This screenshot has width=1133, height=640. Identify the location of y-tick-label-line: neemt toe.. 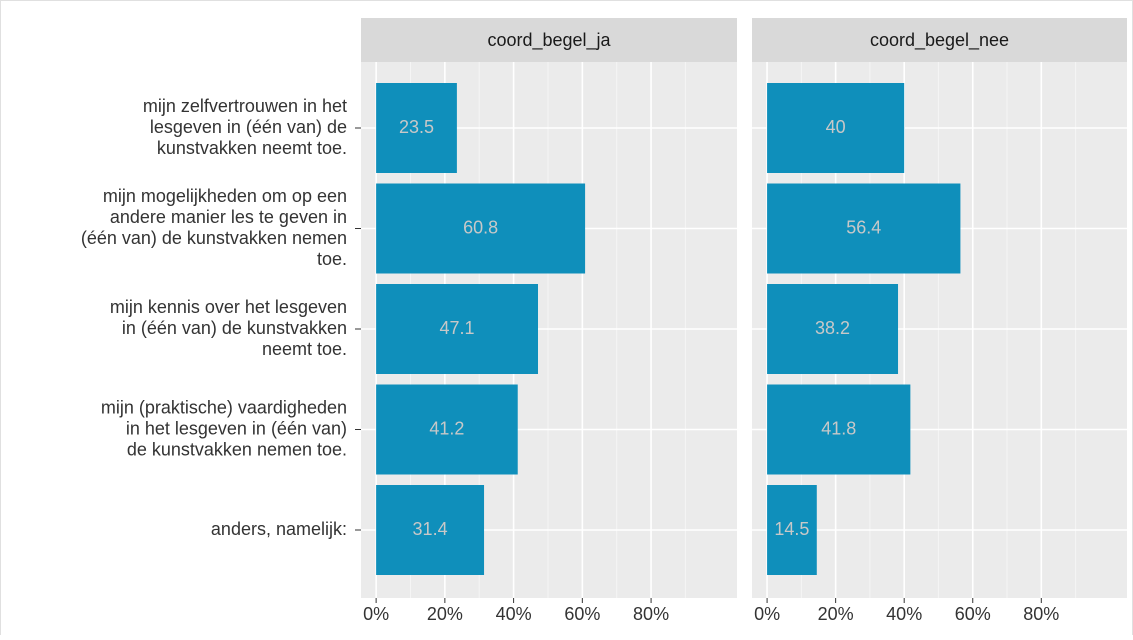
(304, 349).